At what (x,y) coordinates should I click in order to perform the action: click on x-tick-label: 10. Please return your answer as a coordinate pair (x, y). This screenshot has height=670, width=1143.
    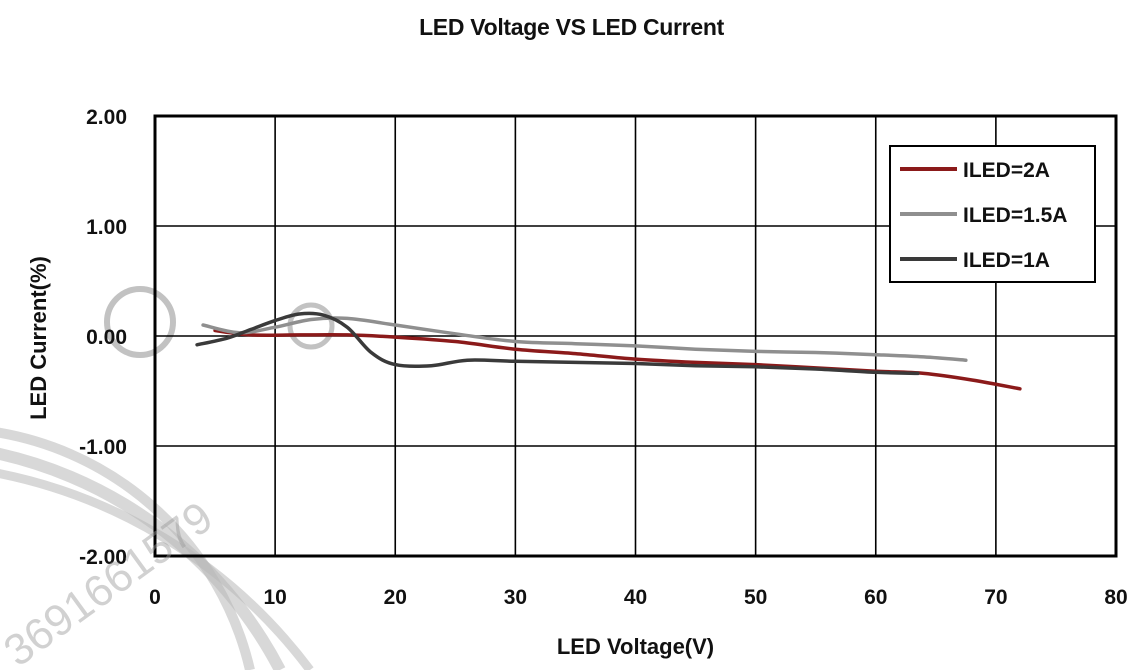
    Looking at the image, I should click on (274, 597).